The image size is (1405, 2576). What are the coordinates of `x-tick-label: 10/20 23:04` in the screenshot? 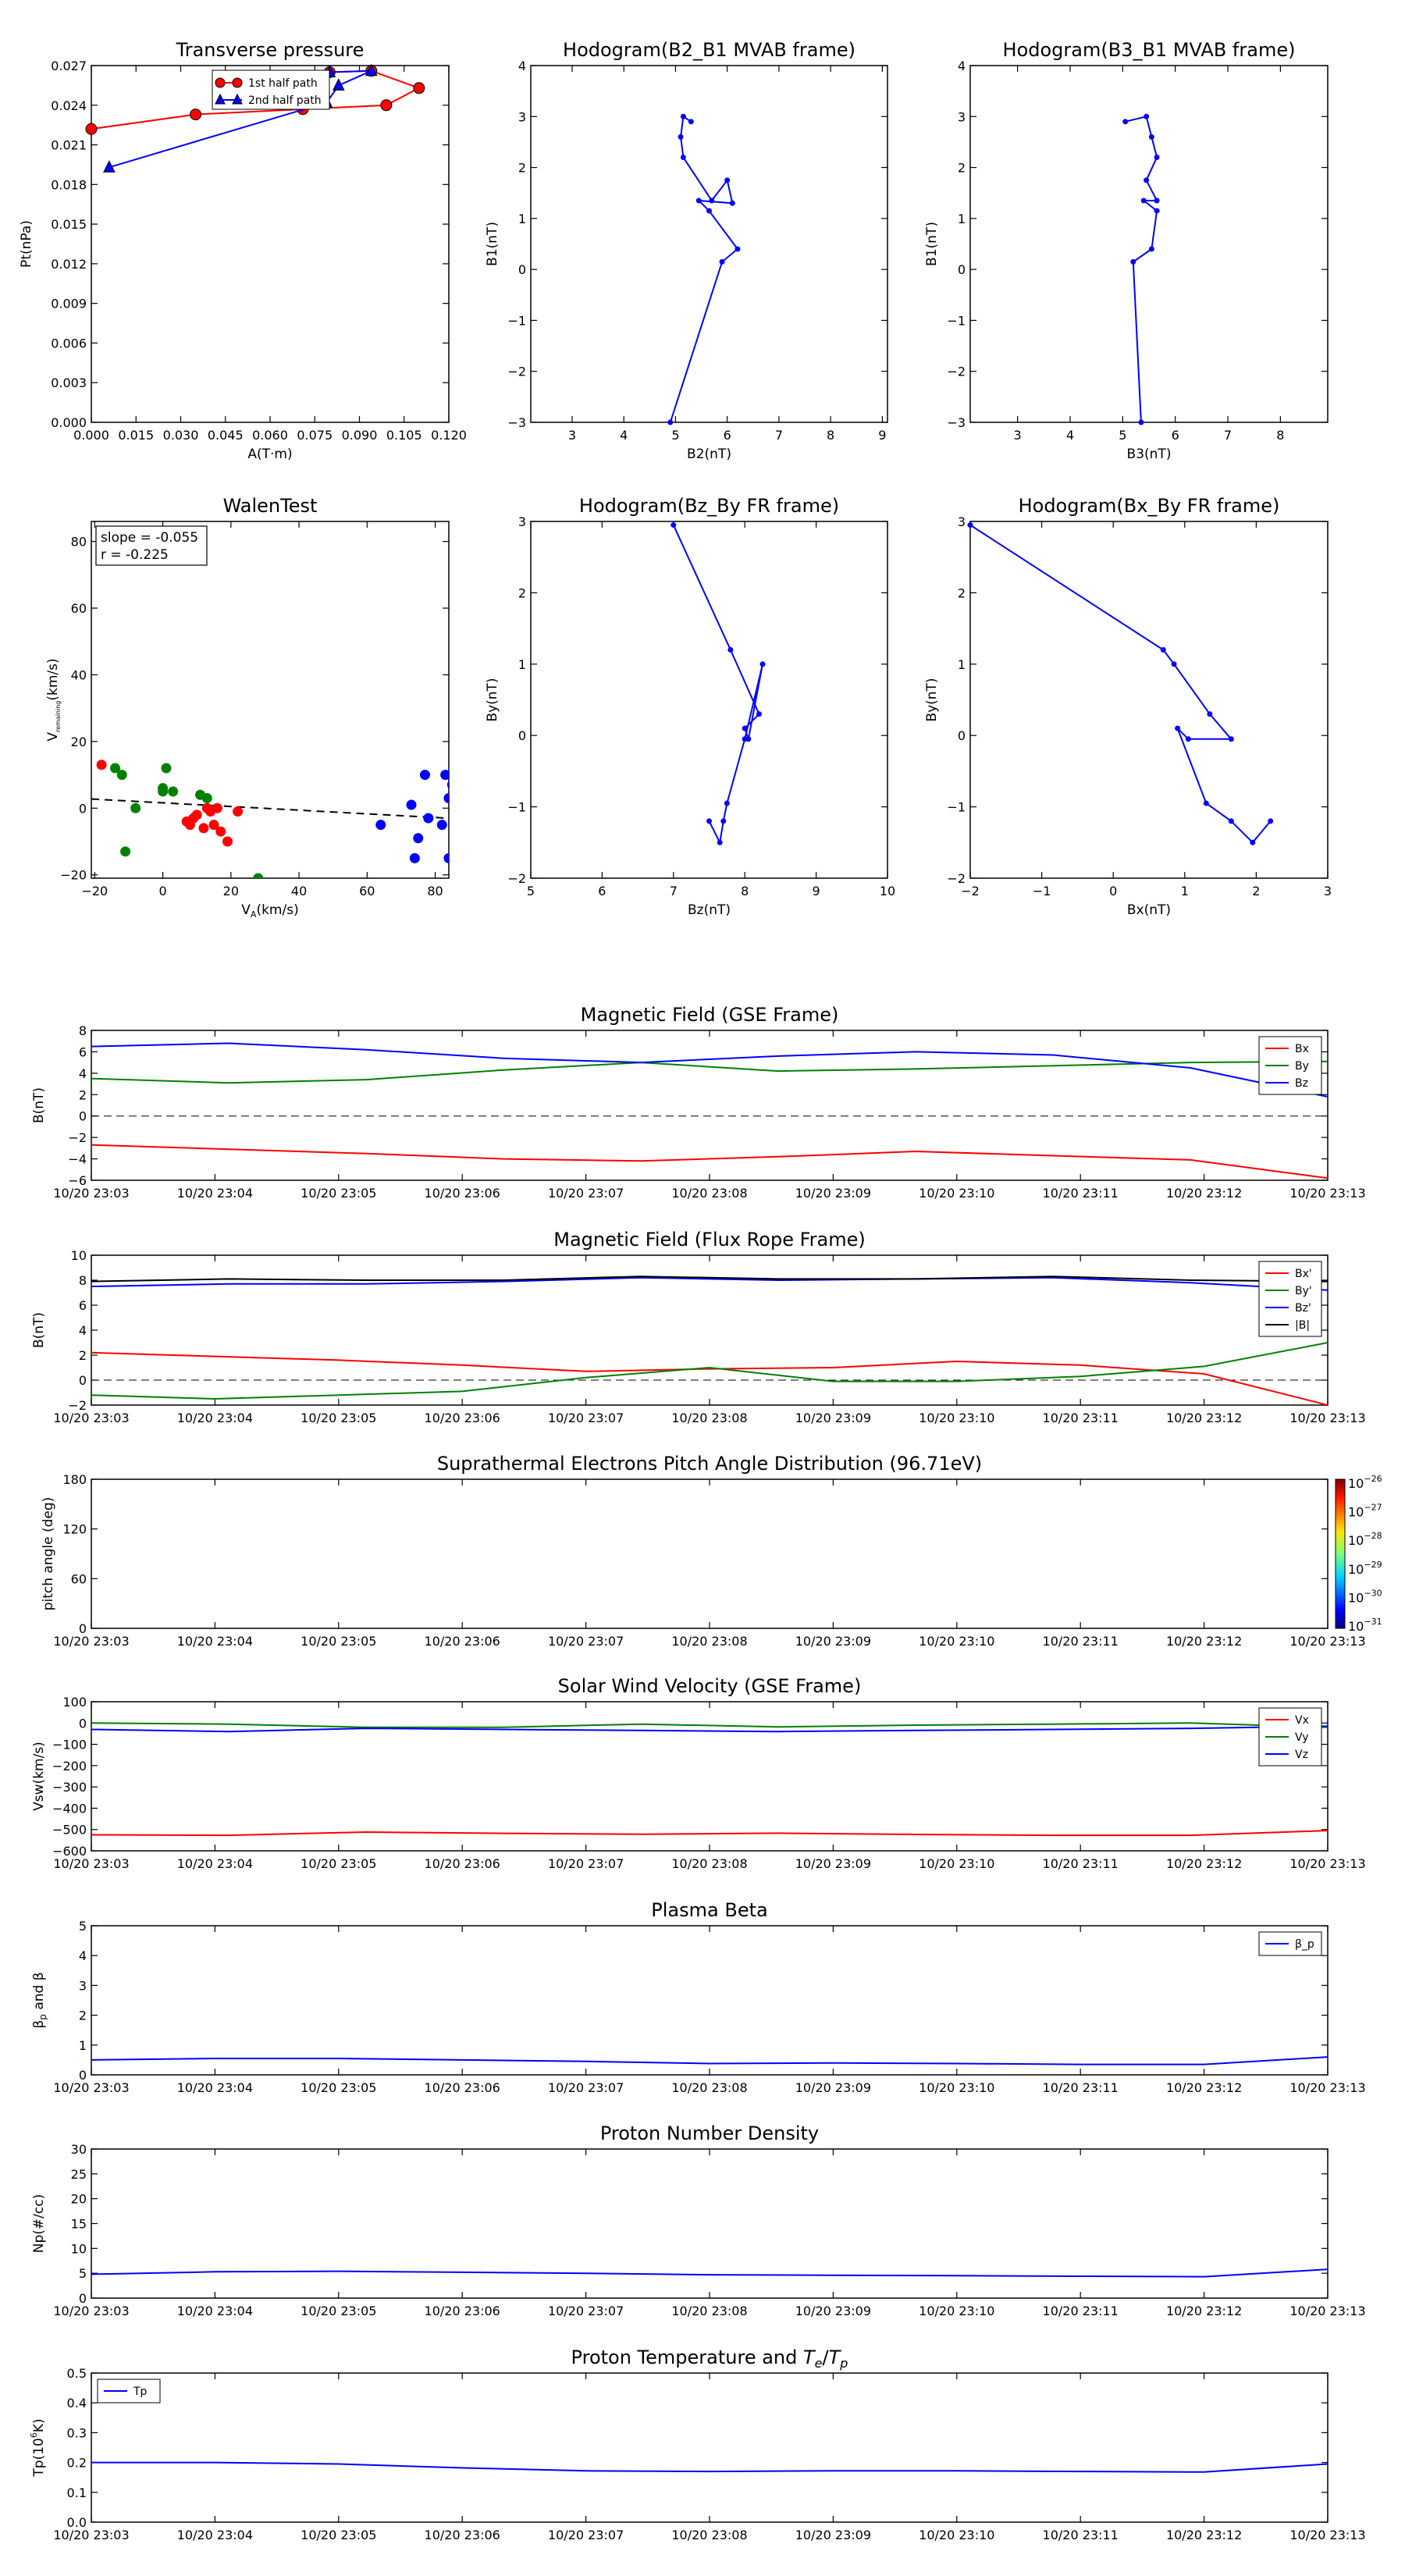 It's located at (215, 2535).